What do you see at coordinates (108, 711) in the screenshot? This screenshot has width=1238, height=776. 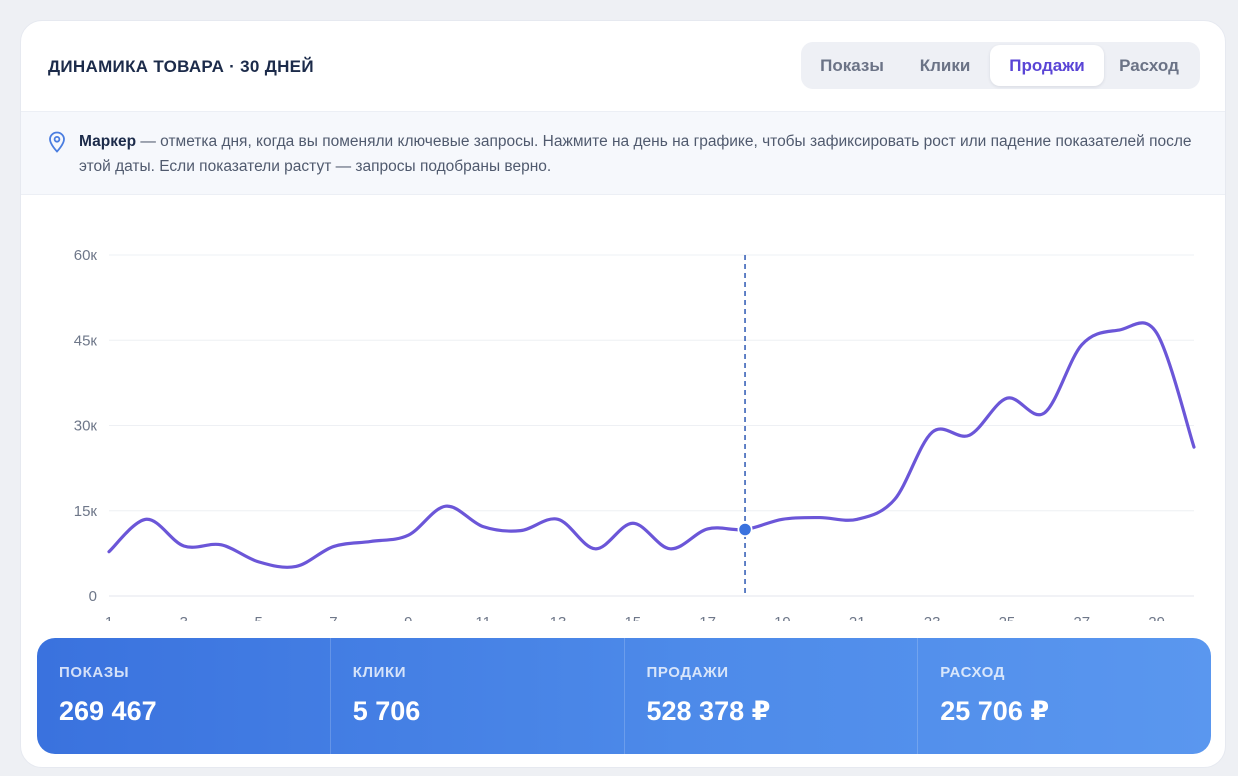 I see `stat-value: 269 467` at bounding box center [108, 711].